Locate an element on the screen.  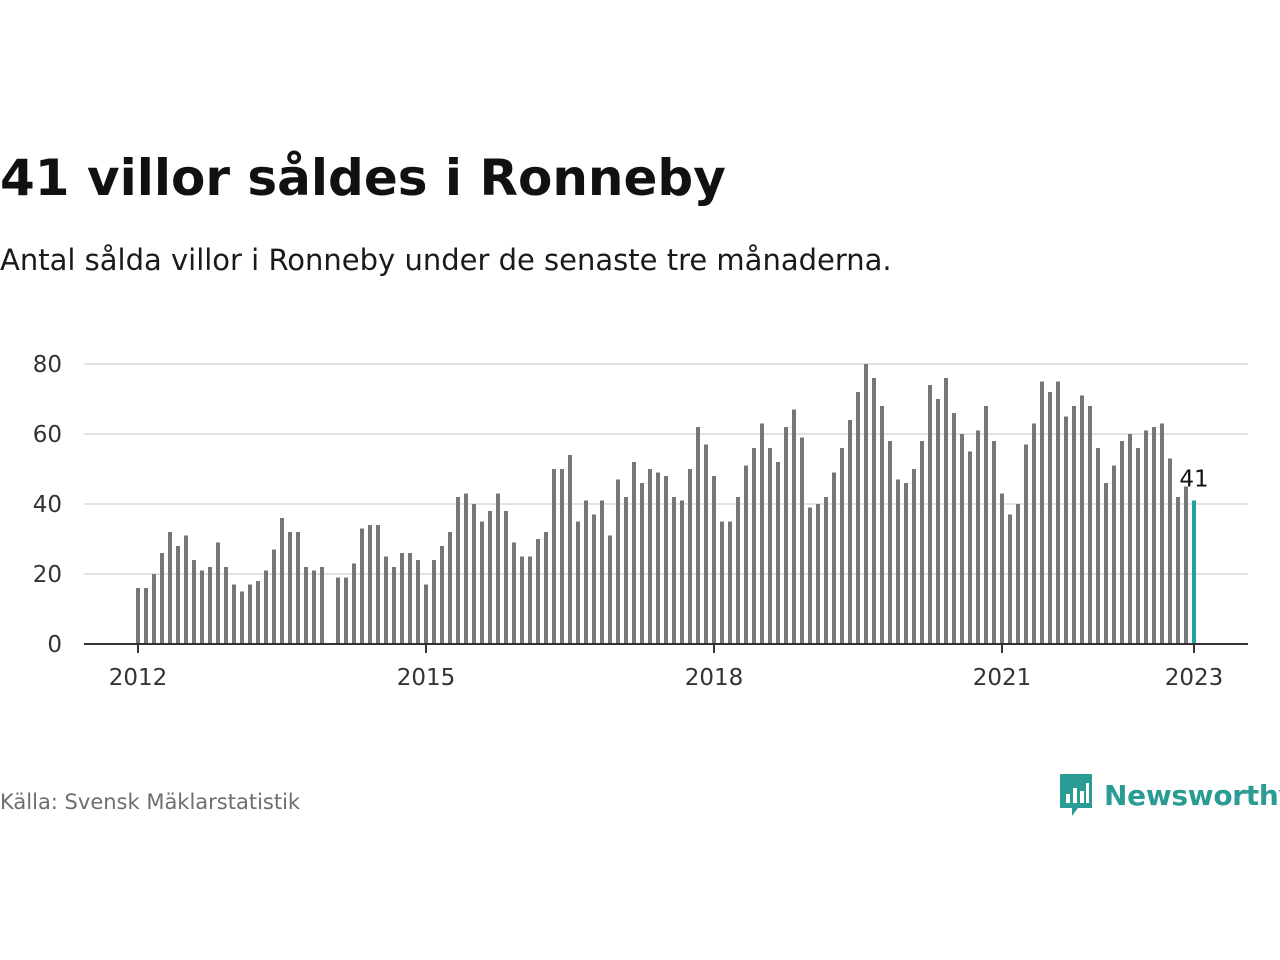
brand-name: Newsworthy is located at coordinates (1192, 795).